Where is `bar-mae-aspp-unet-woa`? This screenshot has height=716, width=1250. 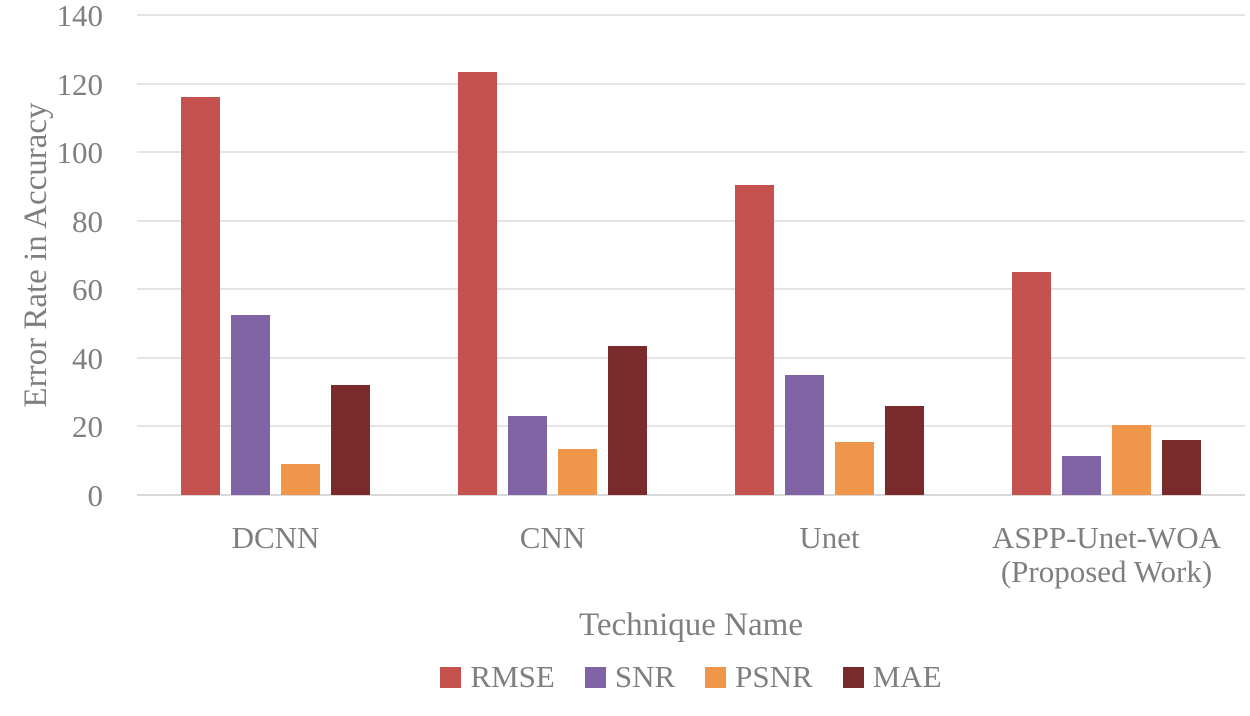
bar-mae-aspp-unet-woa is located at coordinates (1181, 467).